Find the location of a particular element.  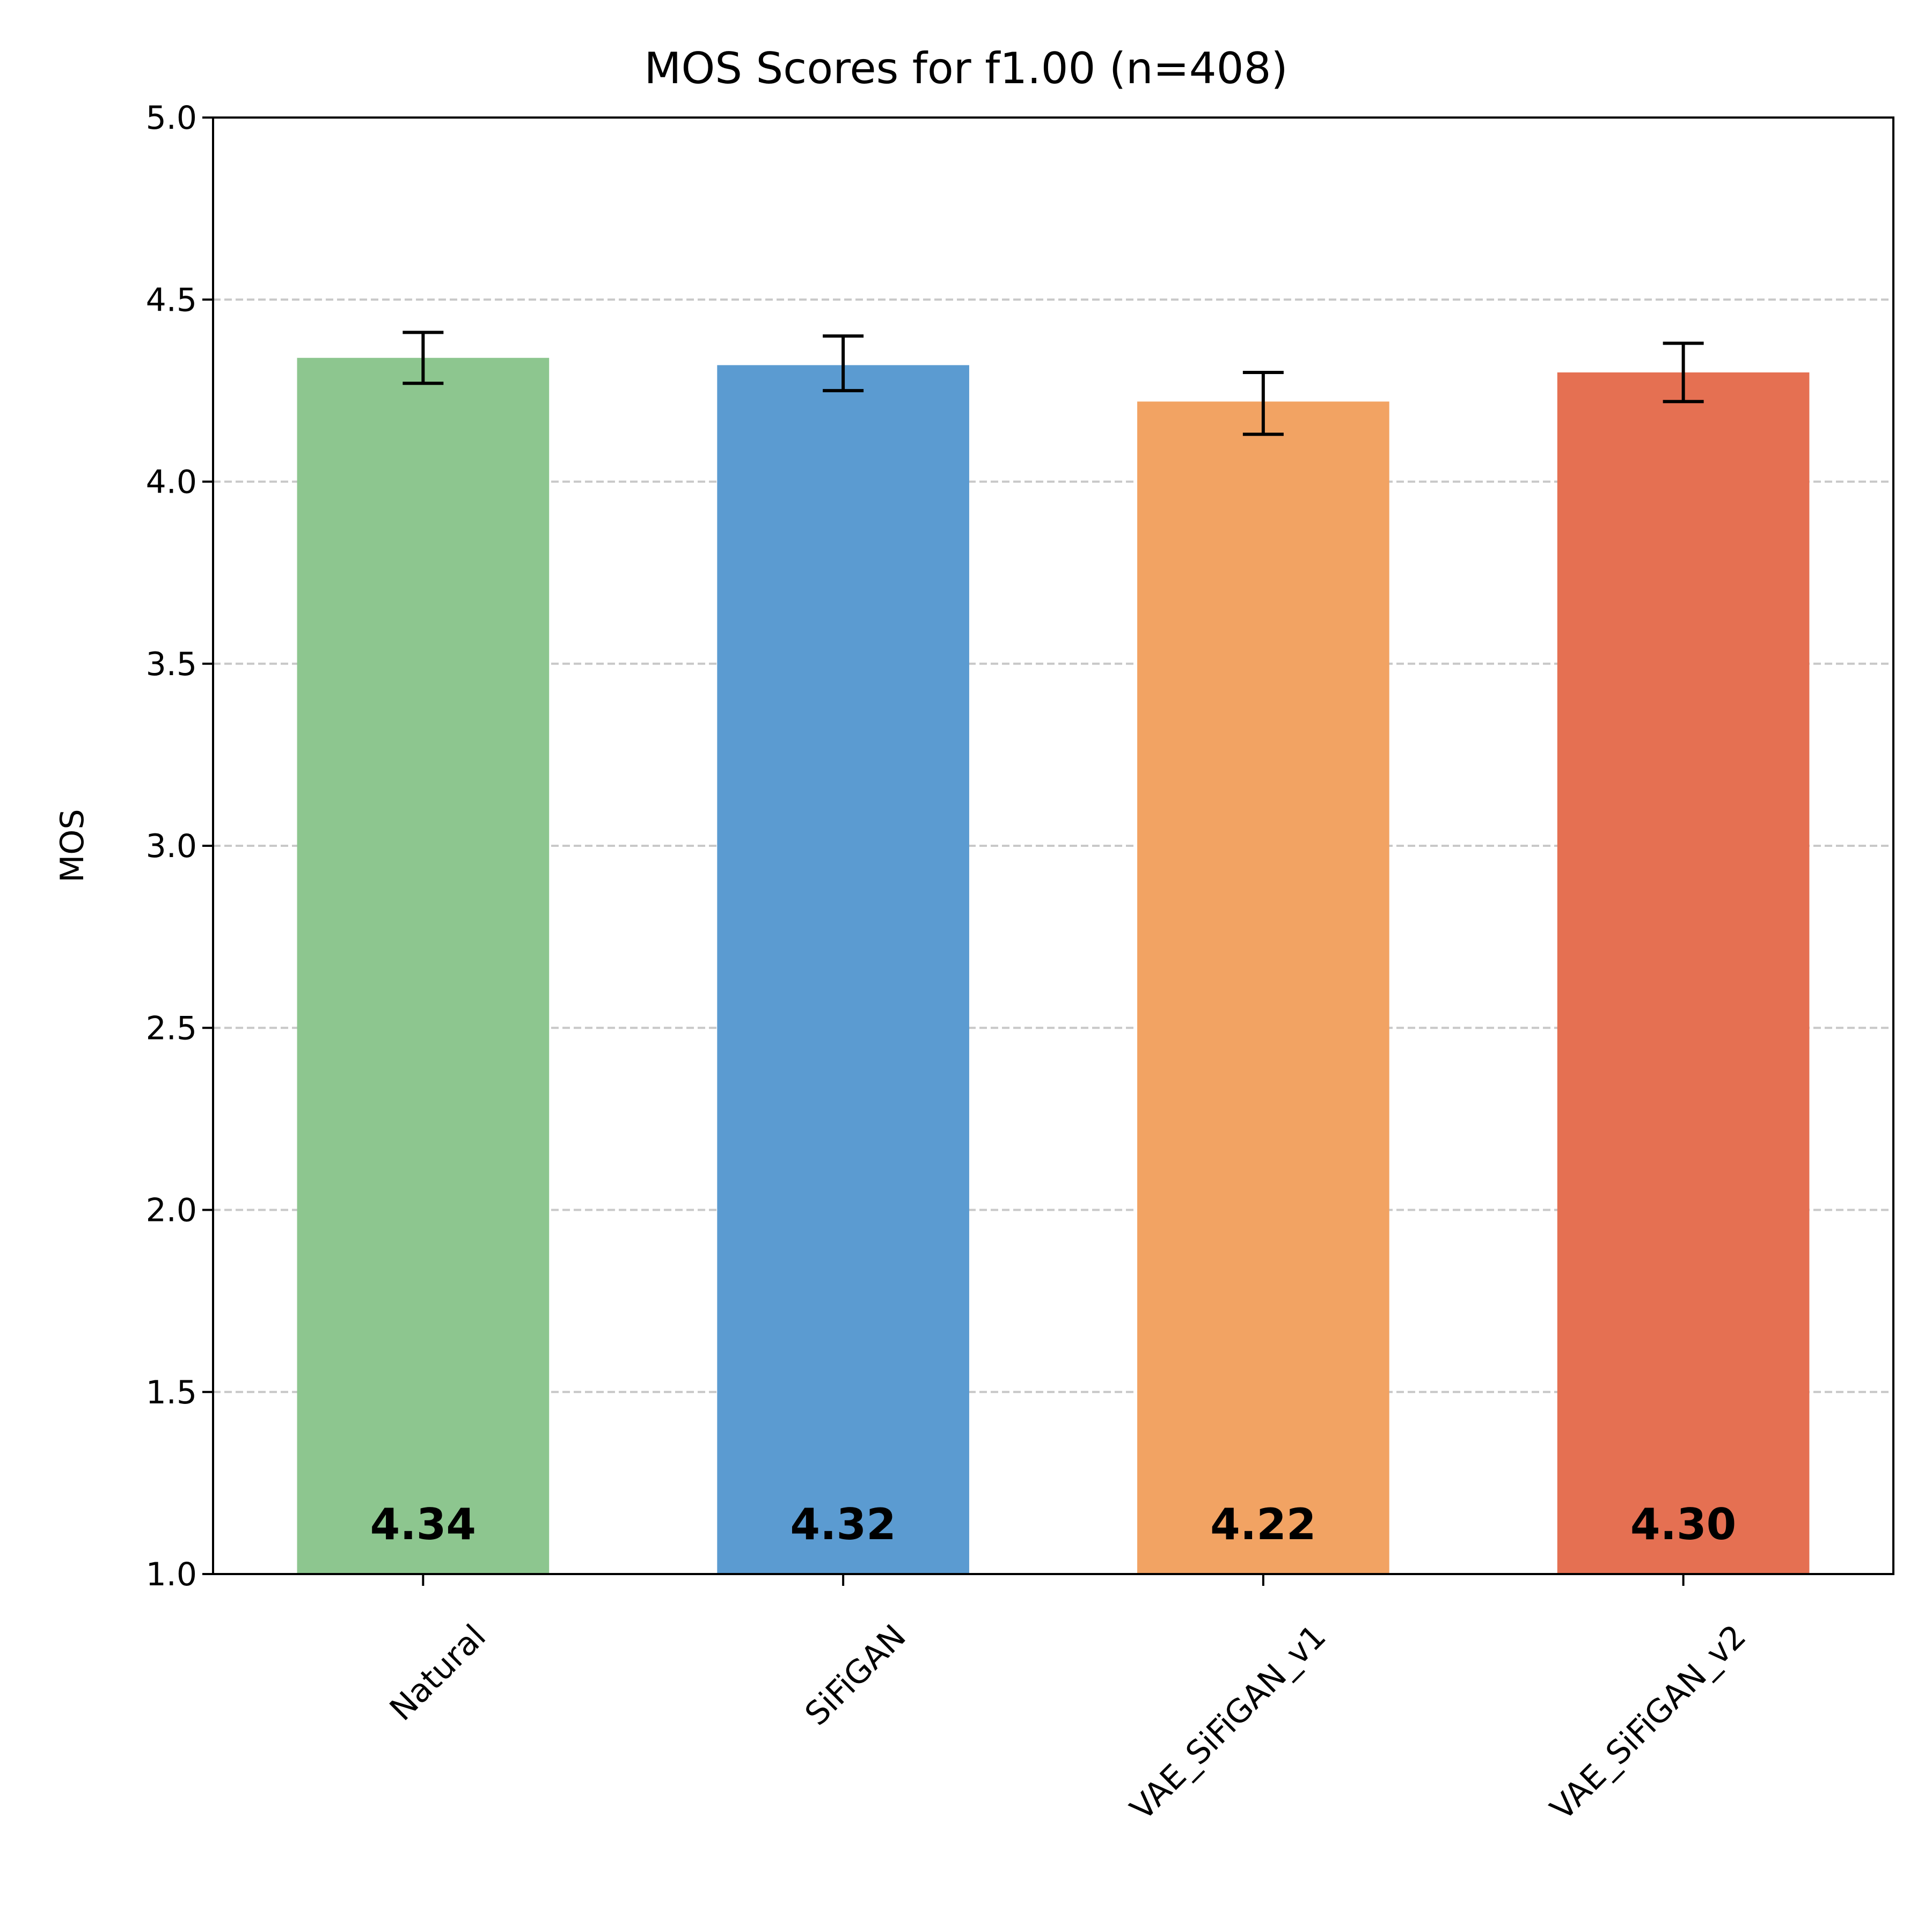

bar-value-labels: 4.34 4.32 4.22 4.30 is located at coordinates (1053, 1524).